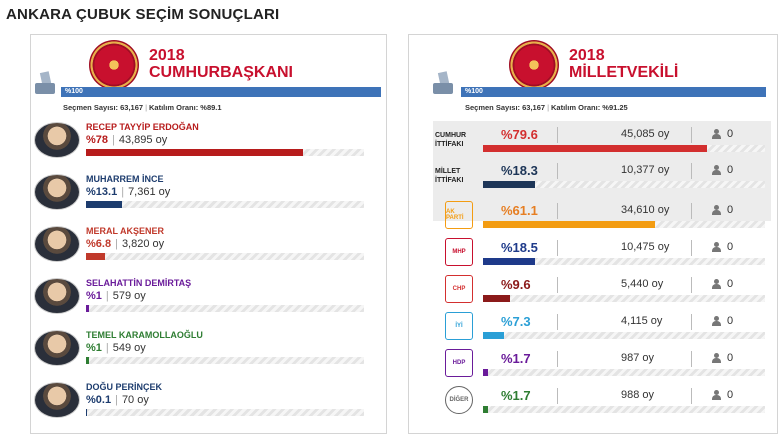 The image size is (779, 436). Describe the element at coordinates (594, 293) in the screenshot. I see `party-row: CHP %9.6 5,440 oy 0` at that location.